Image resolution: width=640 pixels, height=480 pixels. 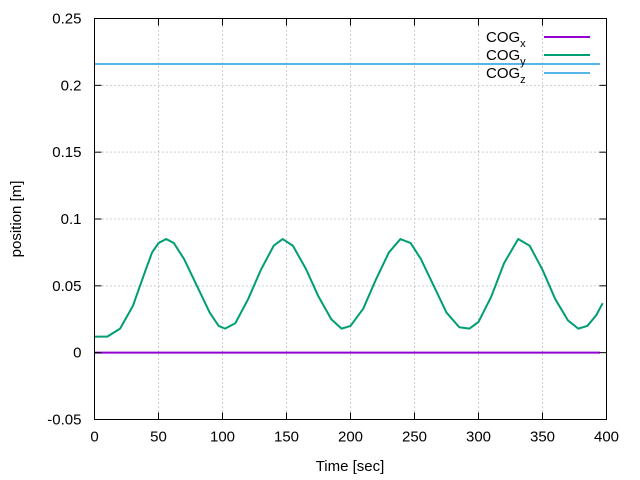 What do you see at coordinates (94, 437) in the screenshot?
I see `x-tick-label: 0` at bounding box center [94, 437].